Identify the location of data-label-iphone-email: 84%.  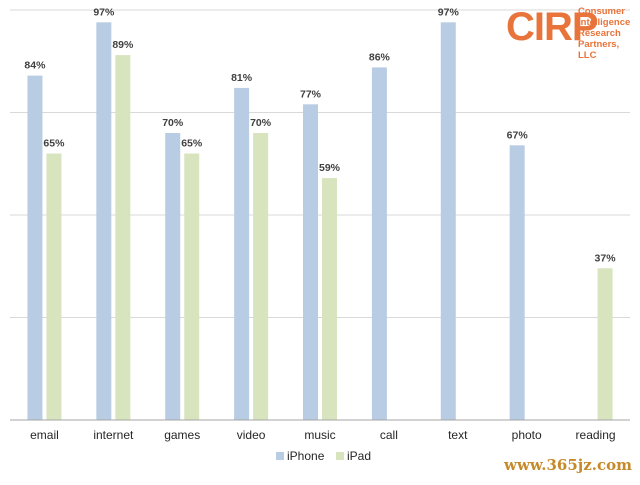
(35, 66).